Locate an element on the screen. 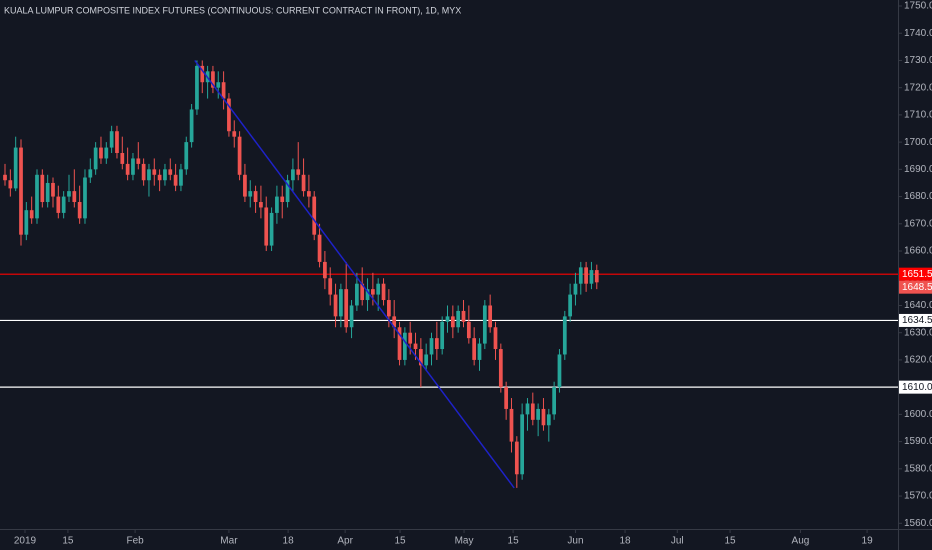 This screenshot has height=550, width=932. y-tick-label: 1580.0 is located at coordinates (918, 468).